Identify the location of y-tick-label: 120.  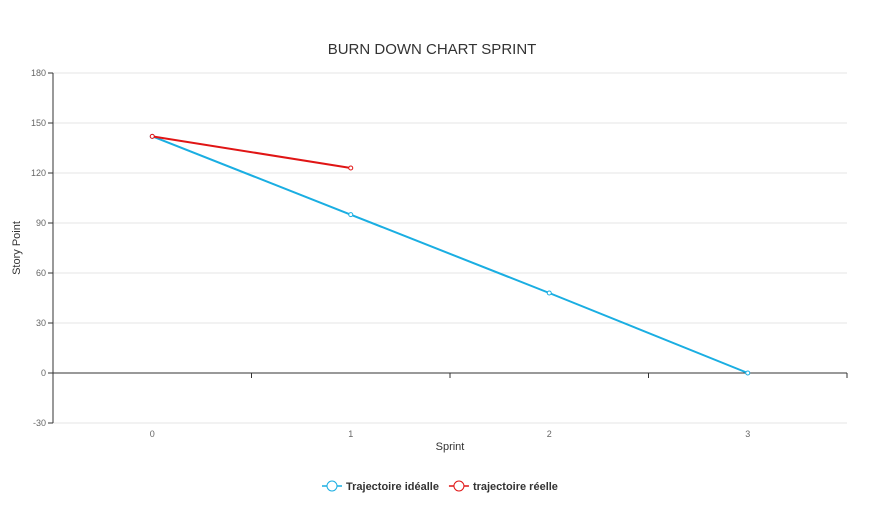
(38, 173).